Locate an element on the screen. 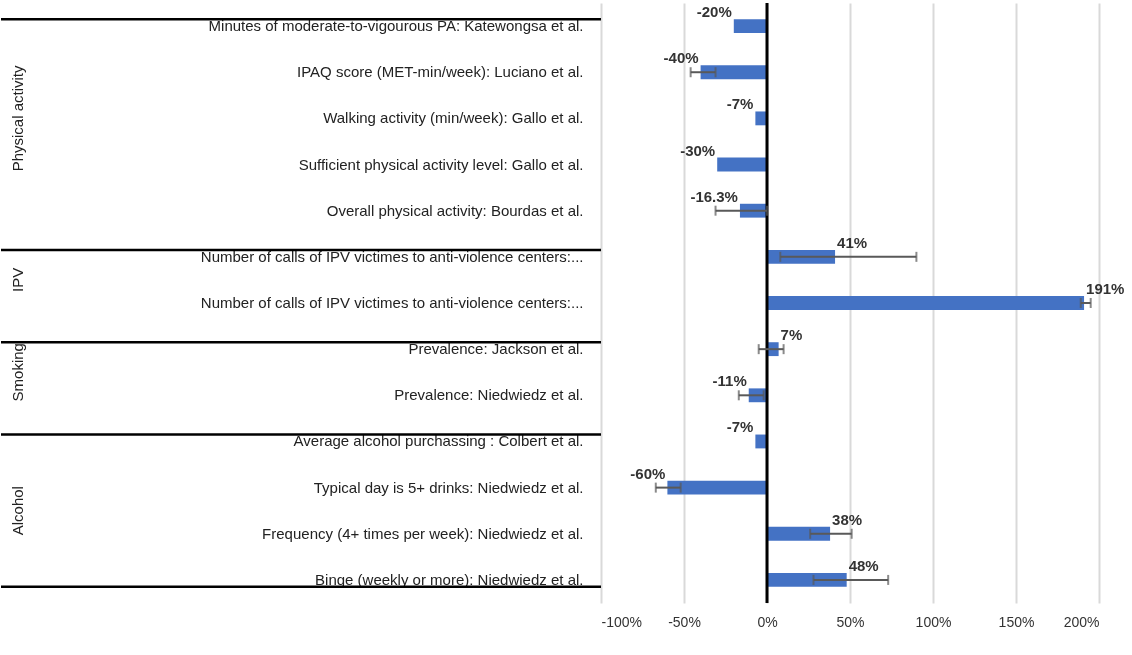 This screenshot has height=655, width=1132. x-tick-label: -100% is located at coordinates (621, 621).